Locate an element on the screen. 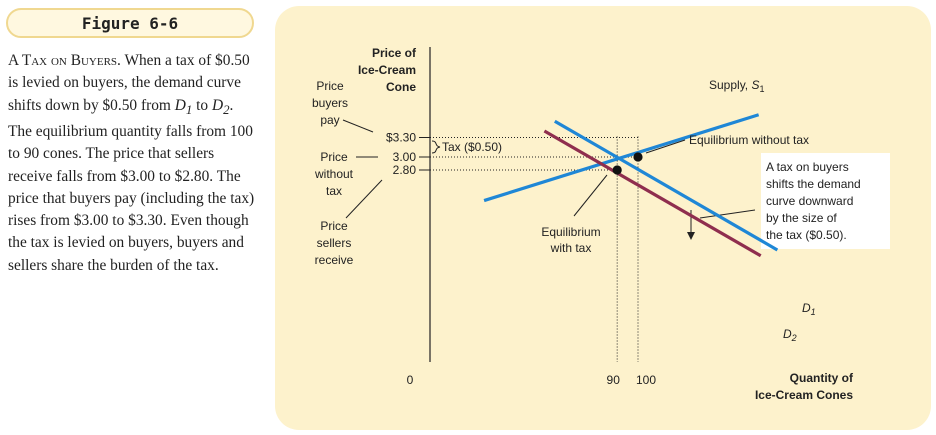  caption-d1: D1 is located at coordinates (183, 106).